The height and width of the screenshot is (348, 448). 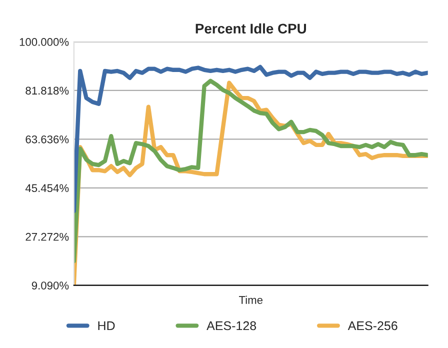 What do you see at coordinates (47, 139) in the screenshot?
I see `y-tick-label: 63.636%` at bounding box center [47, 139].